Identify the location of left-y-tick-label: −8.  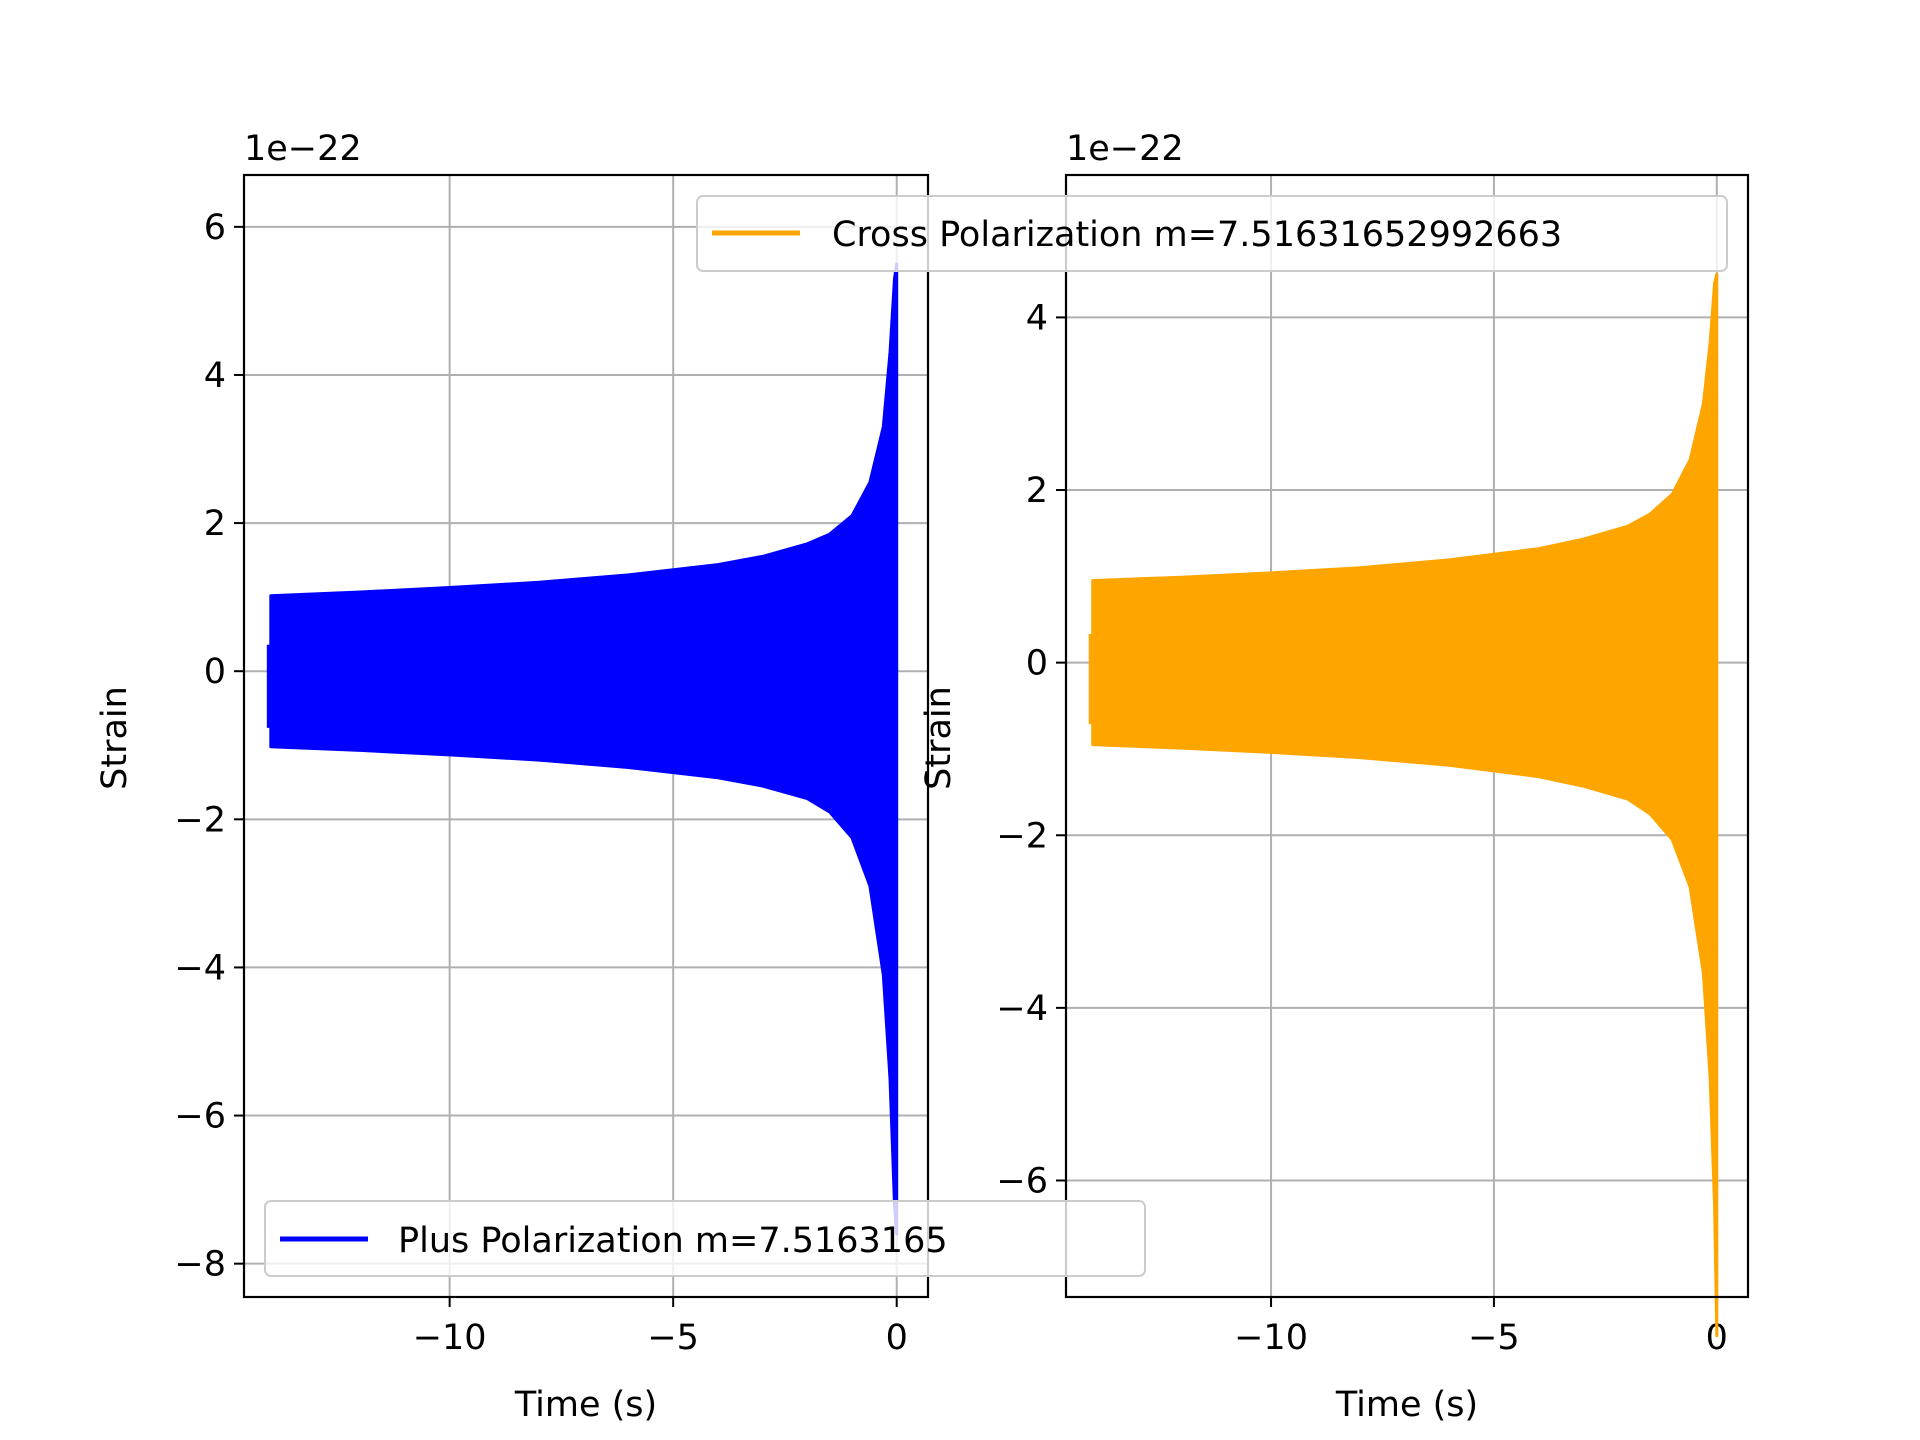
(200, 1265).